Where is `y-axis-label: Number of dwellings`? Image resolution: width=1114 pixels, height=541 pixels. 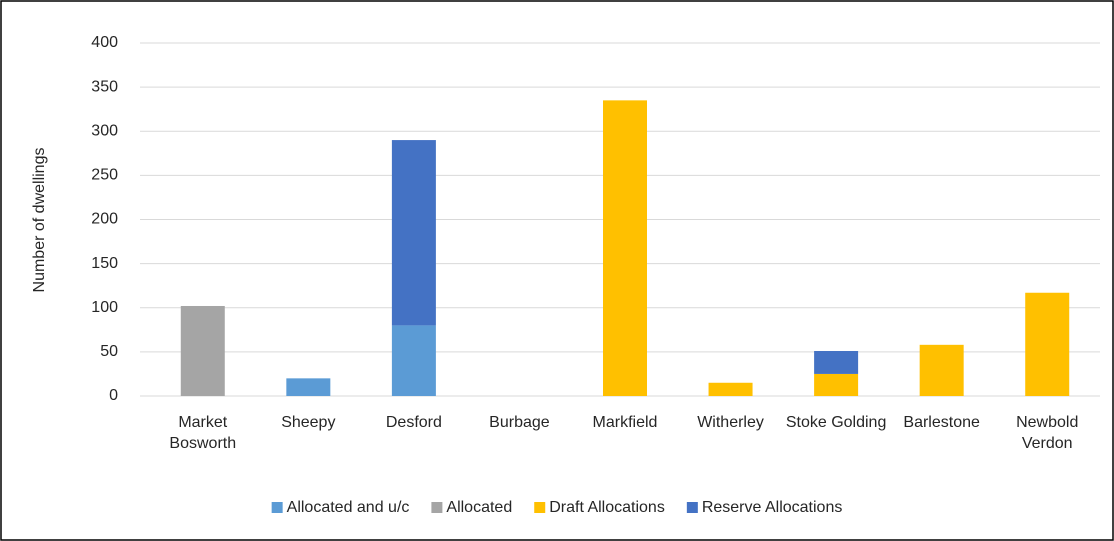 y-axis-label: Number of dwellings is located at coordinates (39, 220).